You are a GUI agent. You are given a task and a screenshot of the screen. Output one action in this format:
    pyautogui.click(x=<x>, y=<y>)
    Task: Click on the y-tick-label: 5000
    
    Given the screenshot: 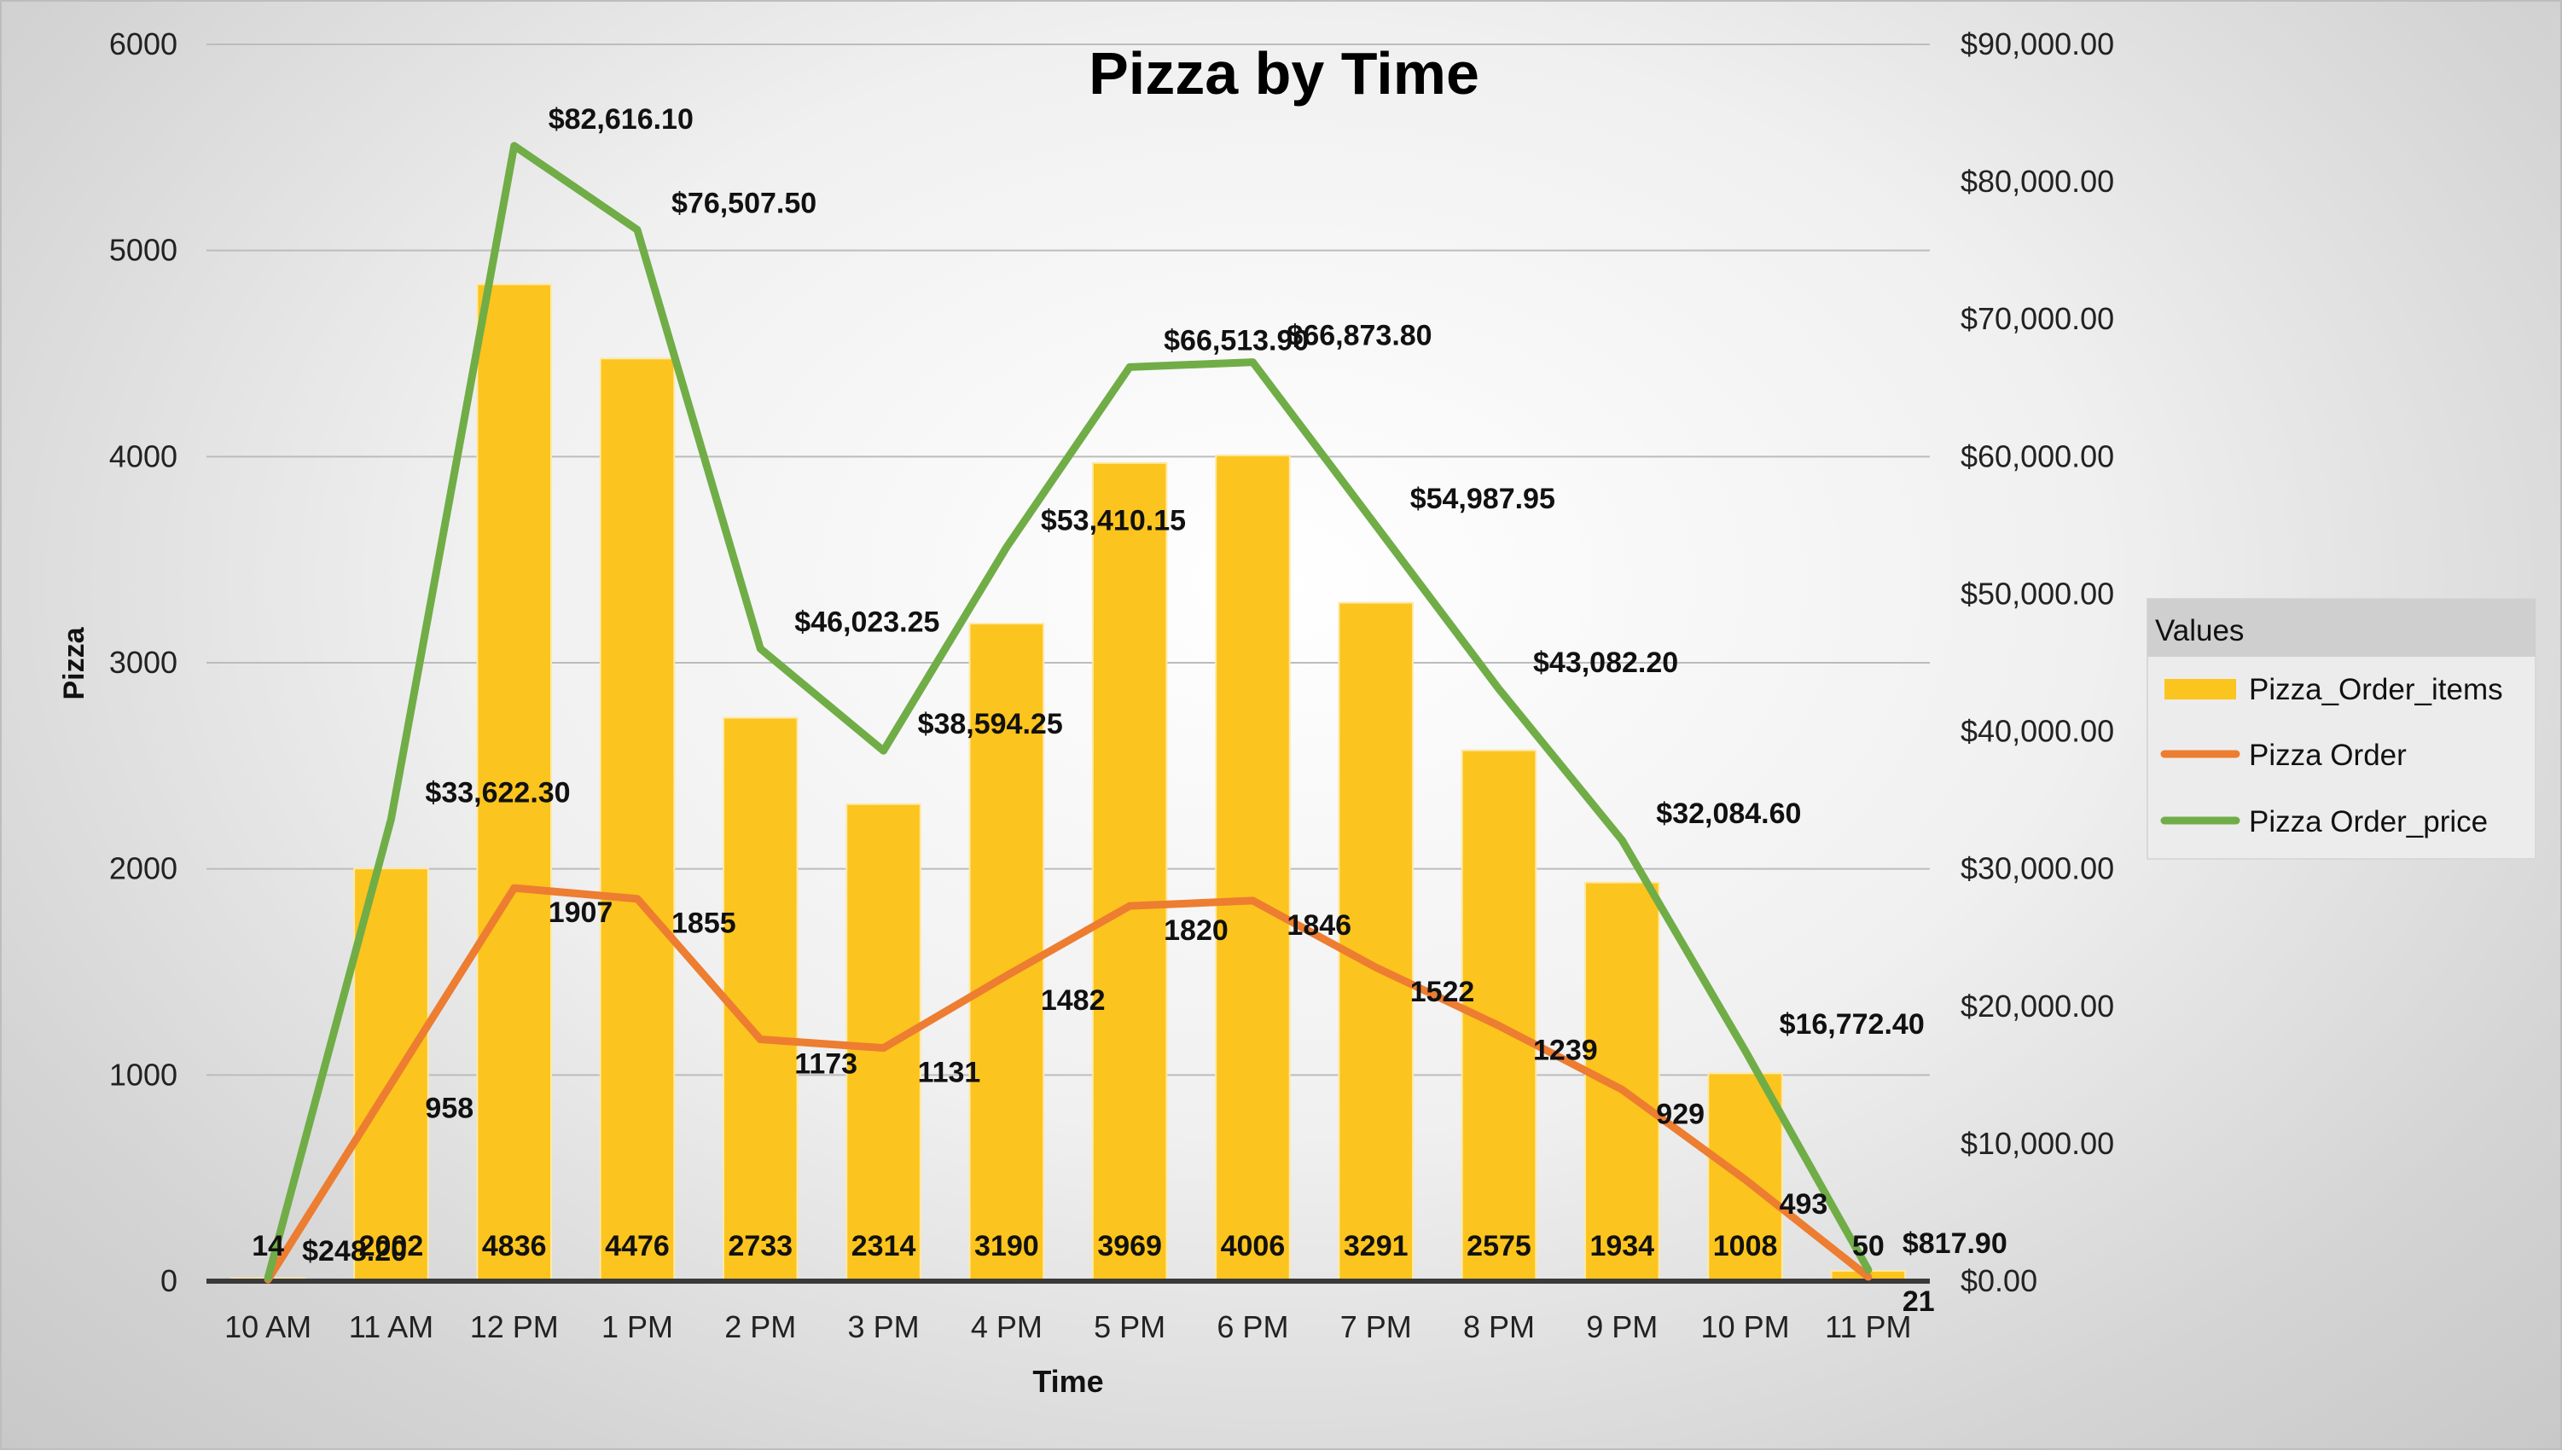 What is the action you would take?
    pyautogui.click(x=143, y=250)
    